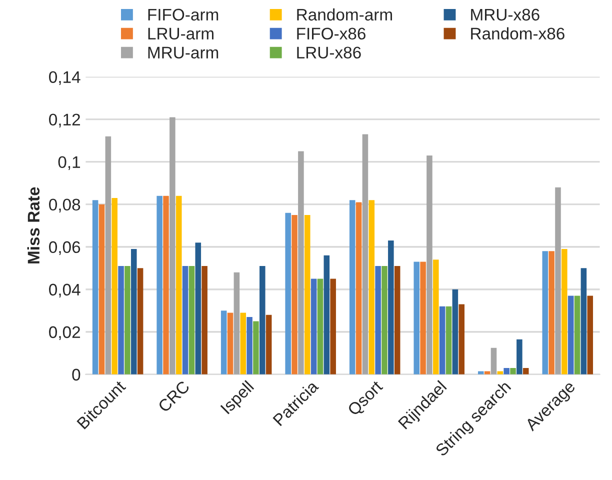 Image resolution: width=612 pixels, height=480 pixels. Describe the element at coordinates (181, 34) in the screenshot. I see `legend-label: LRU-arm` at that location.